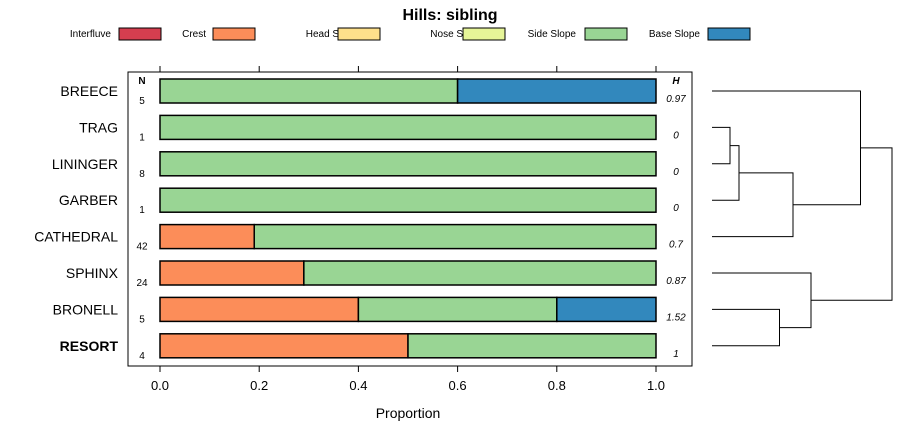 The image size is (900, 440). I want to click on bar-segment-sphinx-side-slope, so click(480, 273).